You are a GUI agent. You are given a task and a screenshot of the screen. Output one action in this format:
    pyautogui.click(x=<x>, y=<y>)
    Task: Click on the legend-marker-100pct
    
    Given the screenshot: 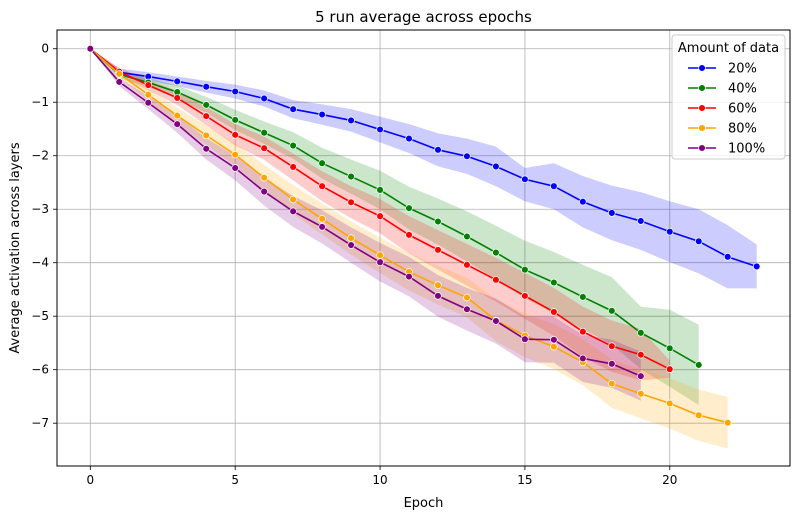 What is the action you would take?
    pyautogui.click(x=702, y=148)
    